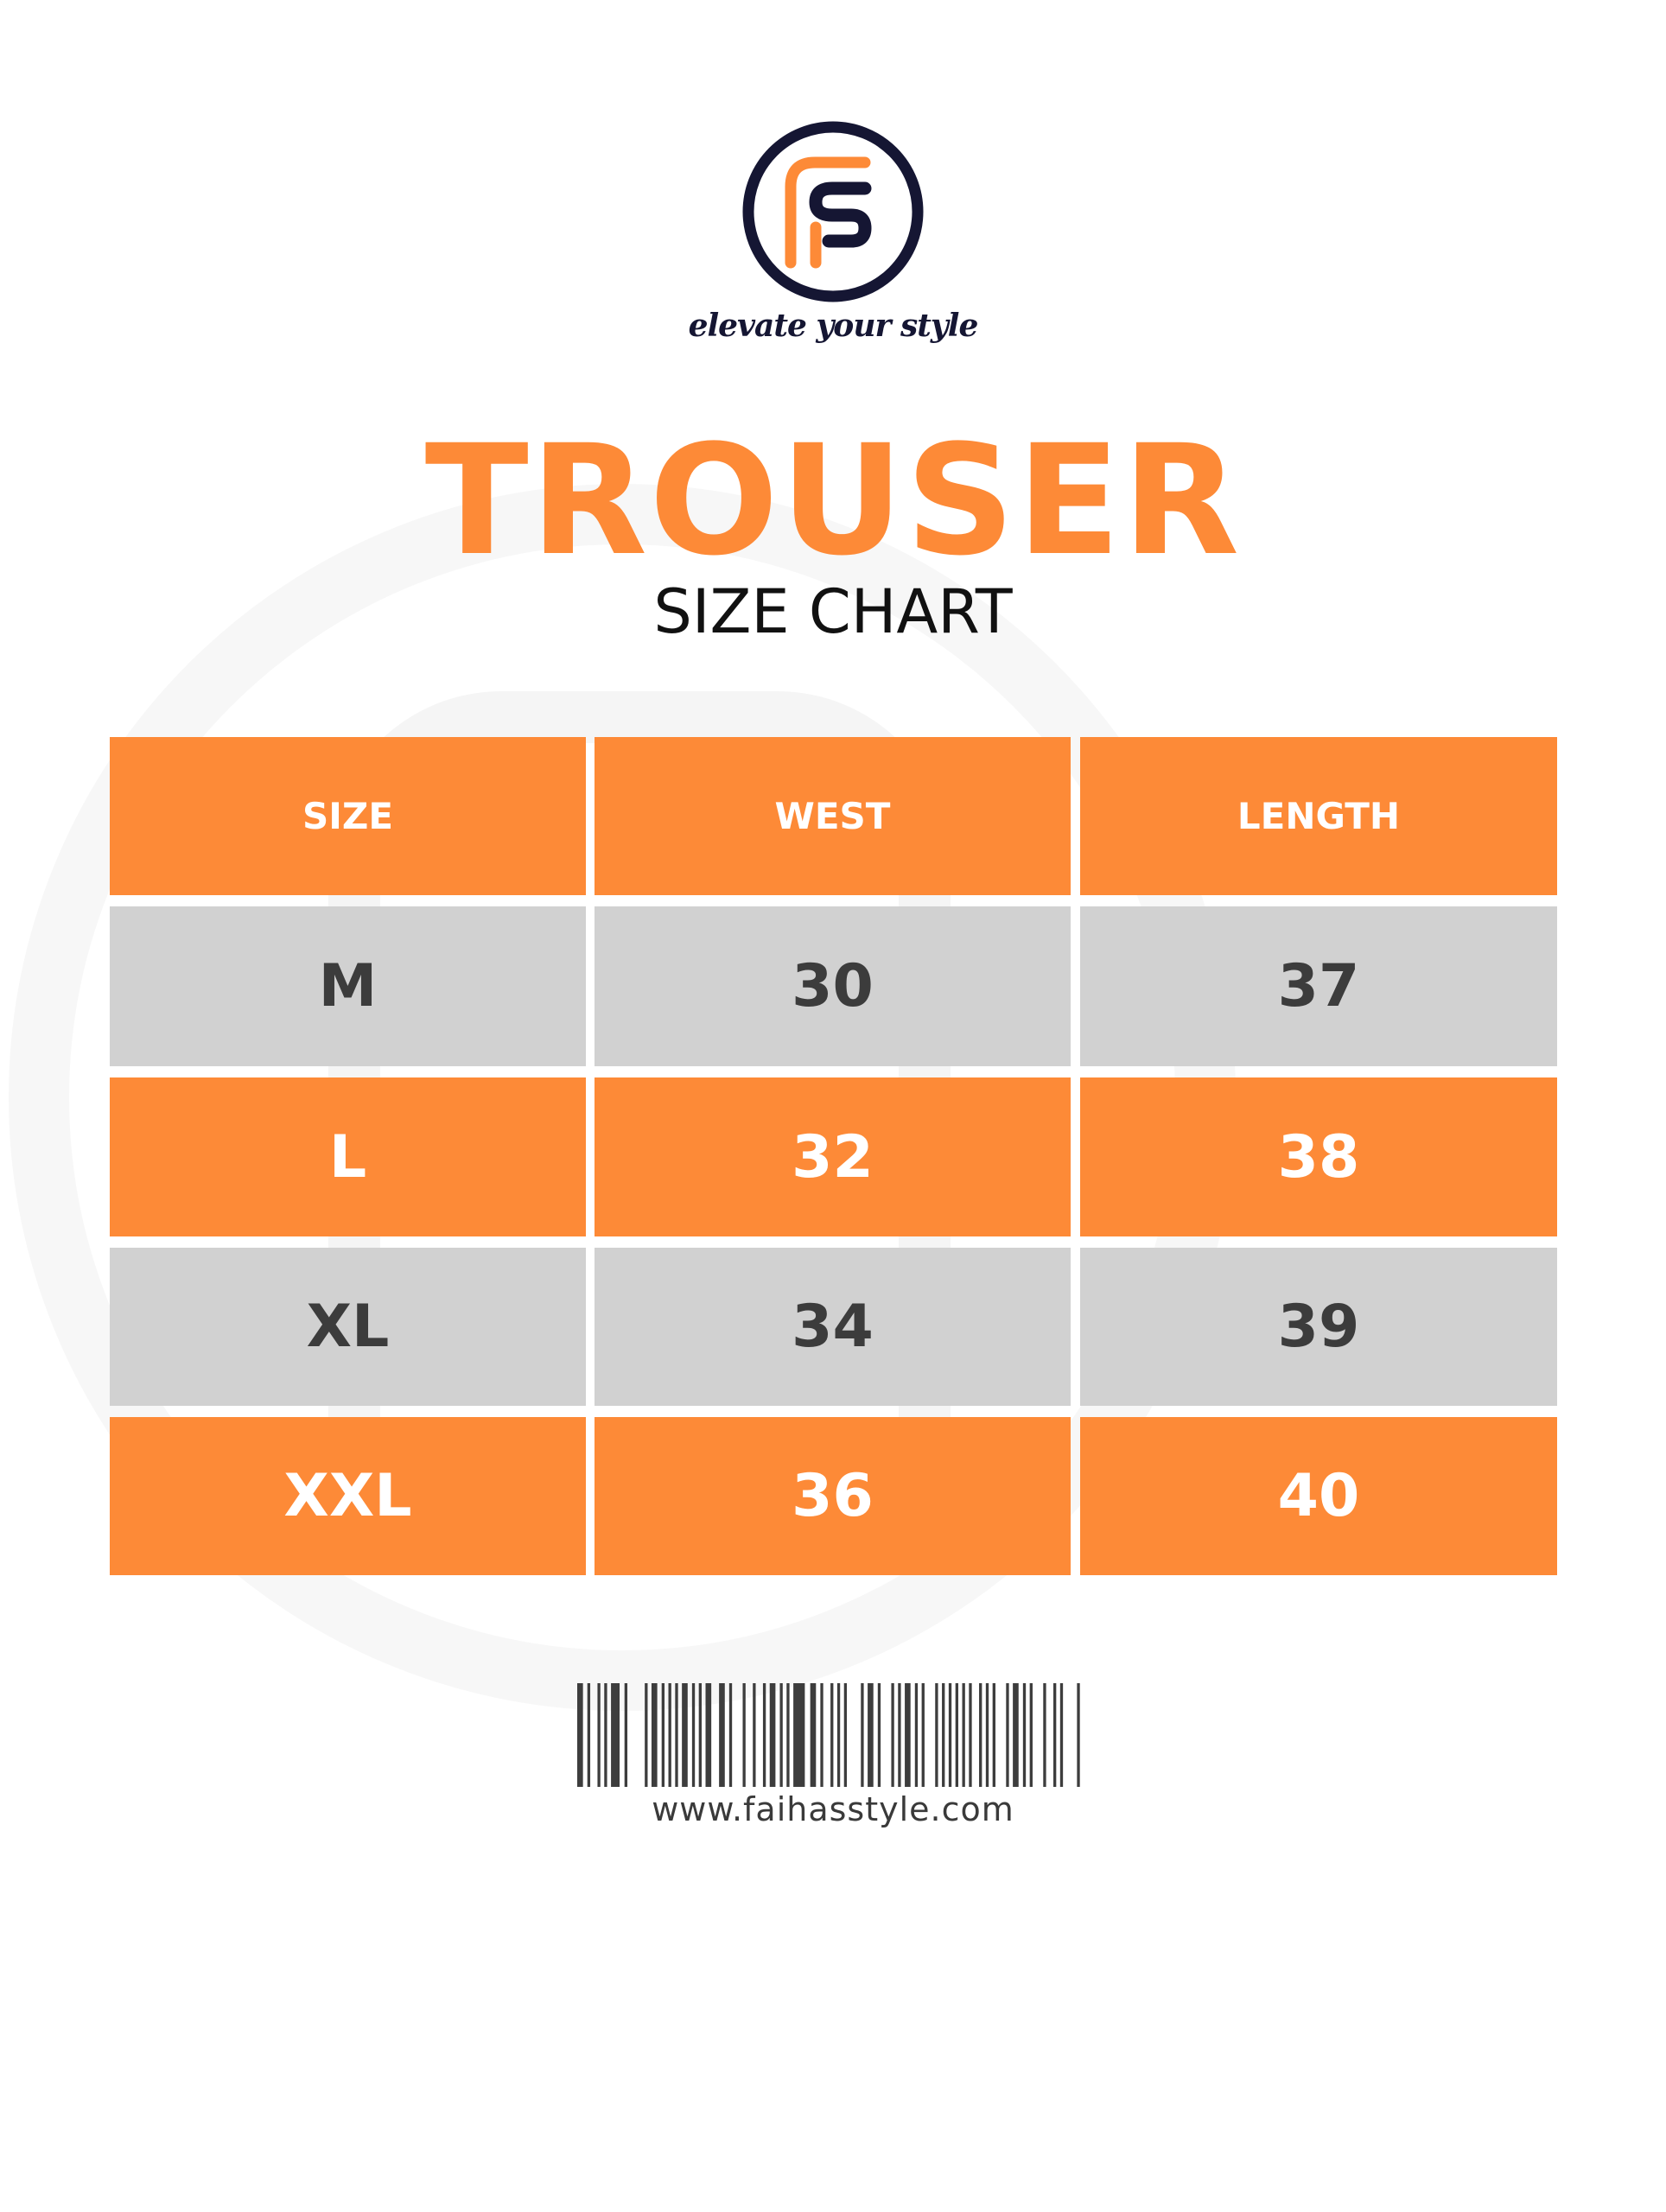 The height and width of the screenshot is (2212, 1666). What do you see at coordinates (833, 1327) in the screenshot?
I see `cell-west: 34` at bounding box center [833, 1327].